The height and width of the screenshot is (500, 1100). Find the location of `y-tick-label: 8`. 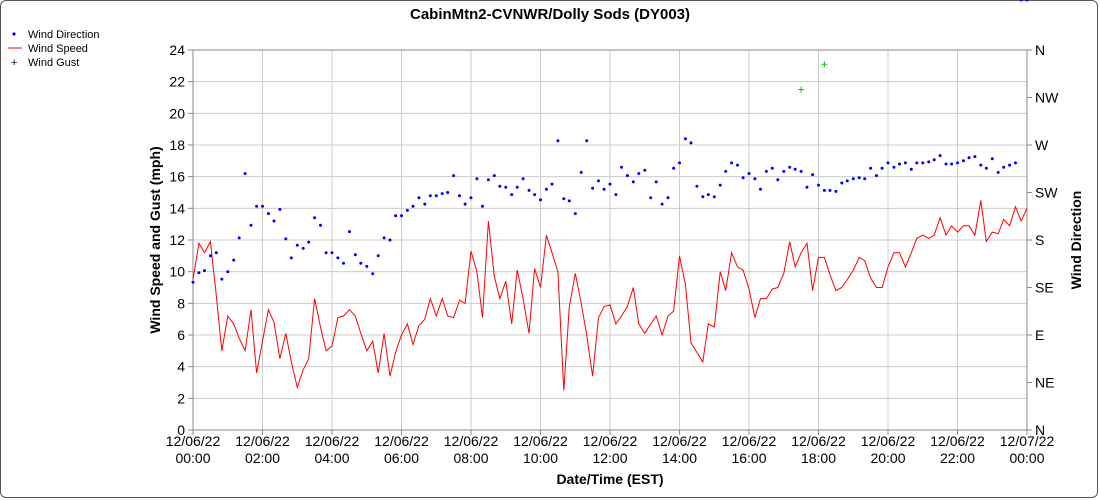

y-tick-label: 8 is located at coordinates (181, 303).